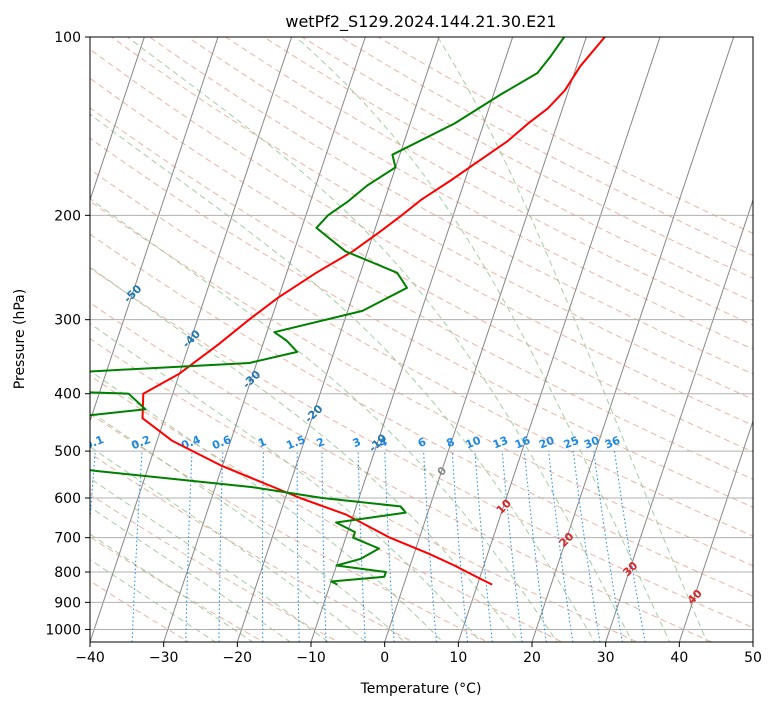 This screenshot has height=708, width=775. I want to click on isotherm-label: 10, so click(504, 507).